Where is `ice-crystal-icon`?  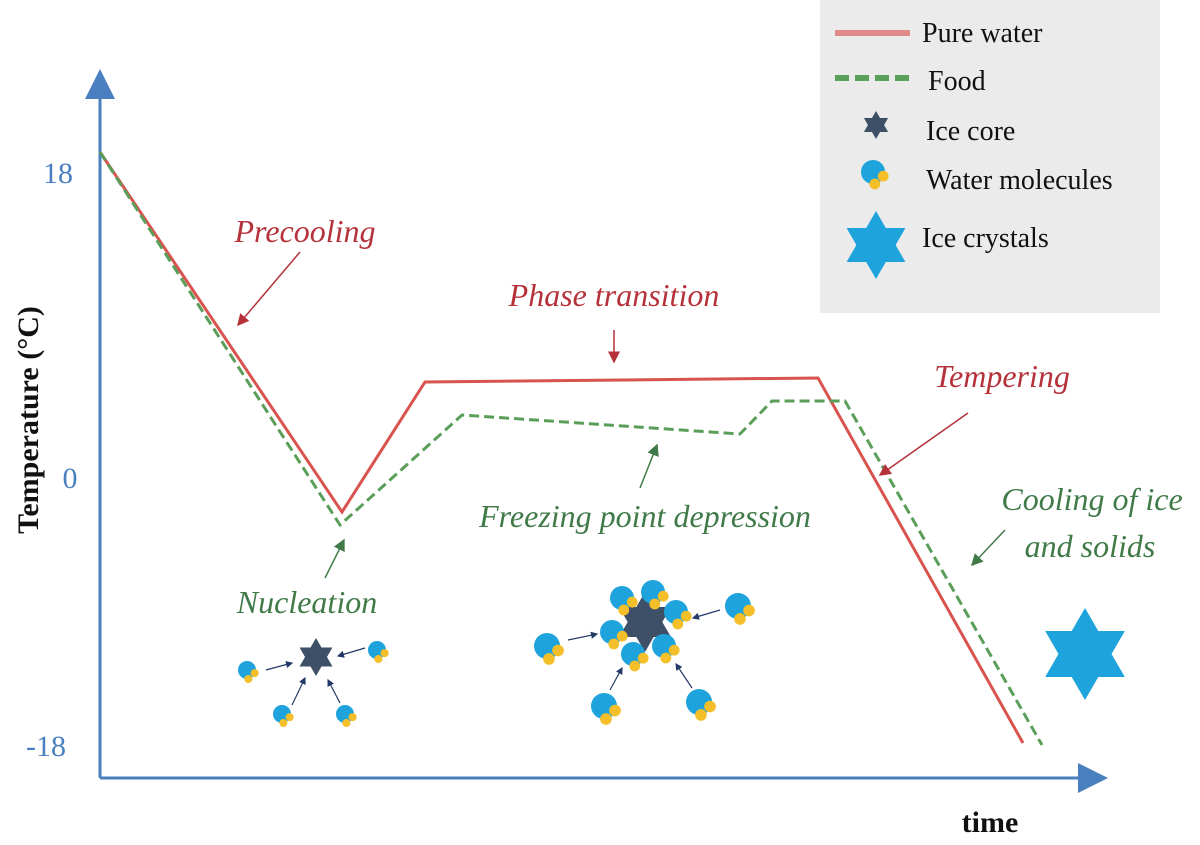
ice-crystal-icon is located at coordinates (1085, 654).